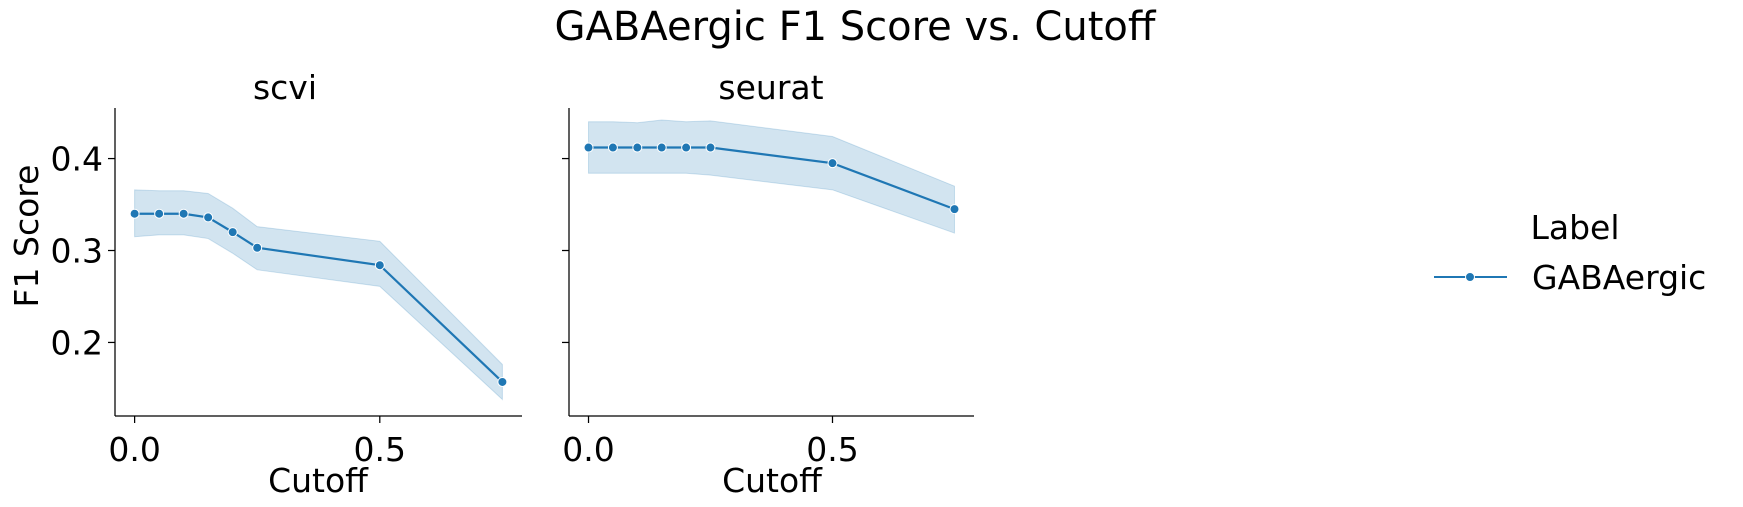 The height and width of the screenshot is (507, 1743). I want to click on x-tick-label-seurat-0: 0.0, so click(588, 449).